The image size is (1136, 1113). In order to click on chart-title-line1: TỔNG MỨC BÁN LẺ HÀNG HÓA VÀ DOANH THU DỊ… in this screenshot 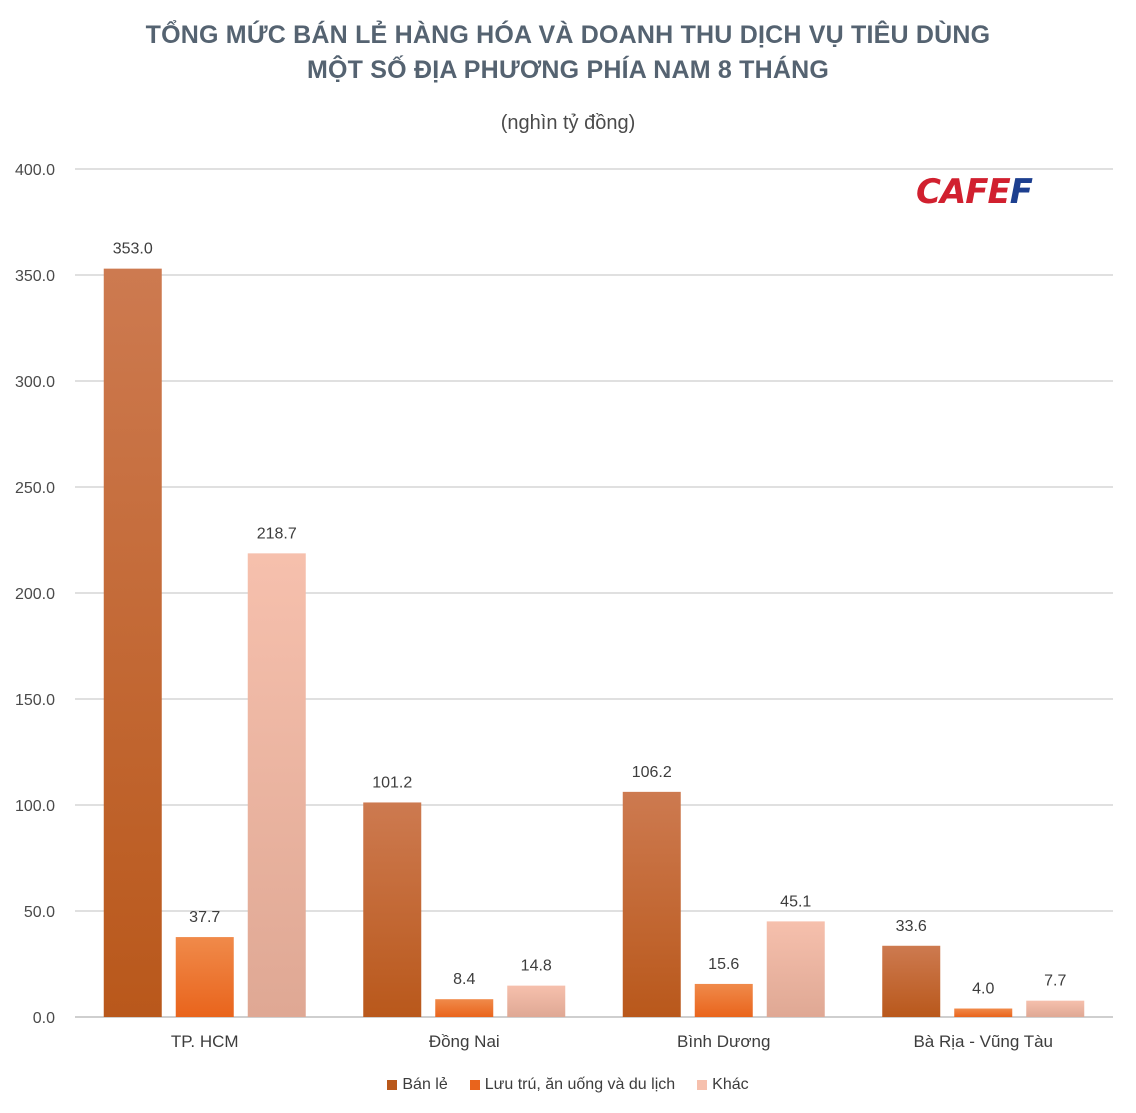, I will do `click(568, 35)`.